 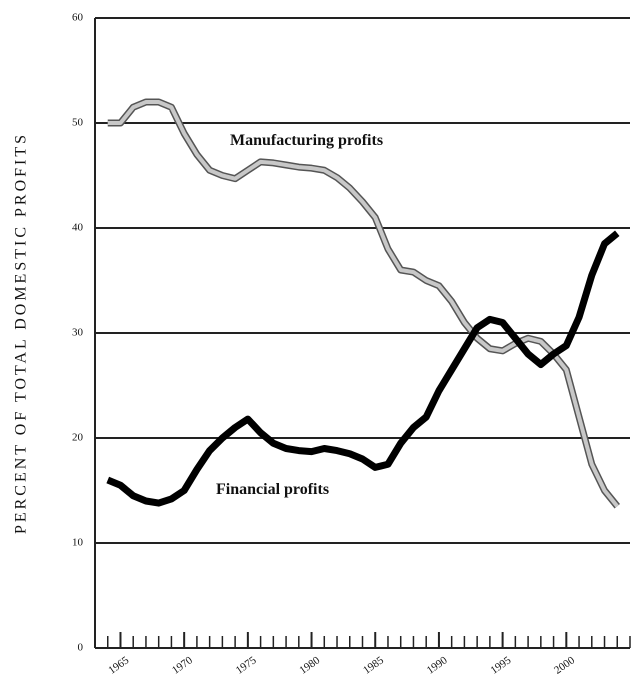 What do you see at coordinates (81, 648) in the screenshot?
I see `y-tick-label: 0` at bounding box center [81, 648].